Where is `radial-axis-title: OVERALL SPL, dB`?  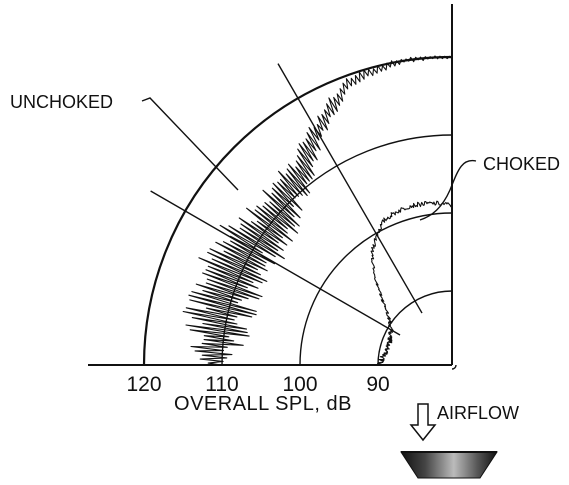
radial-axis-title: OVERALL SPL, dB is located at coordinates (263, 404).